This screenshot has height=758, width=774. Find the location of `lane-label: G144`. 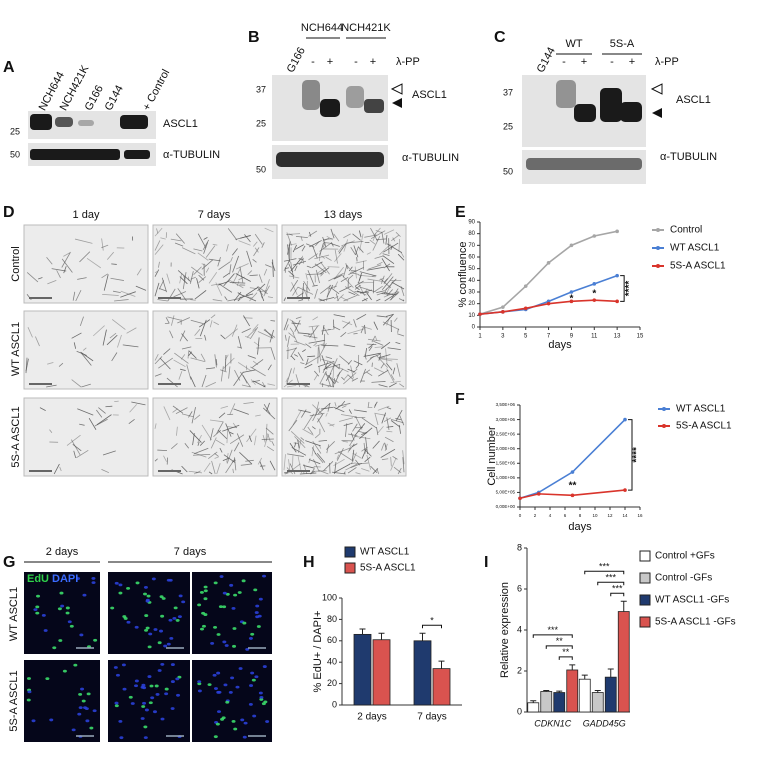

lane-label: G144 is located at coordinates (114, 97).